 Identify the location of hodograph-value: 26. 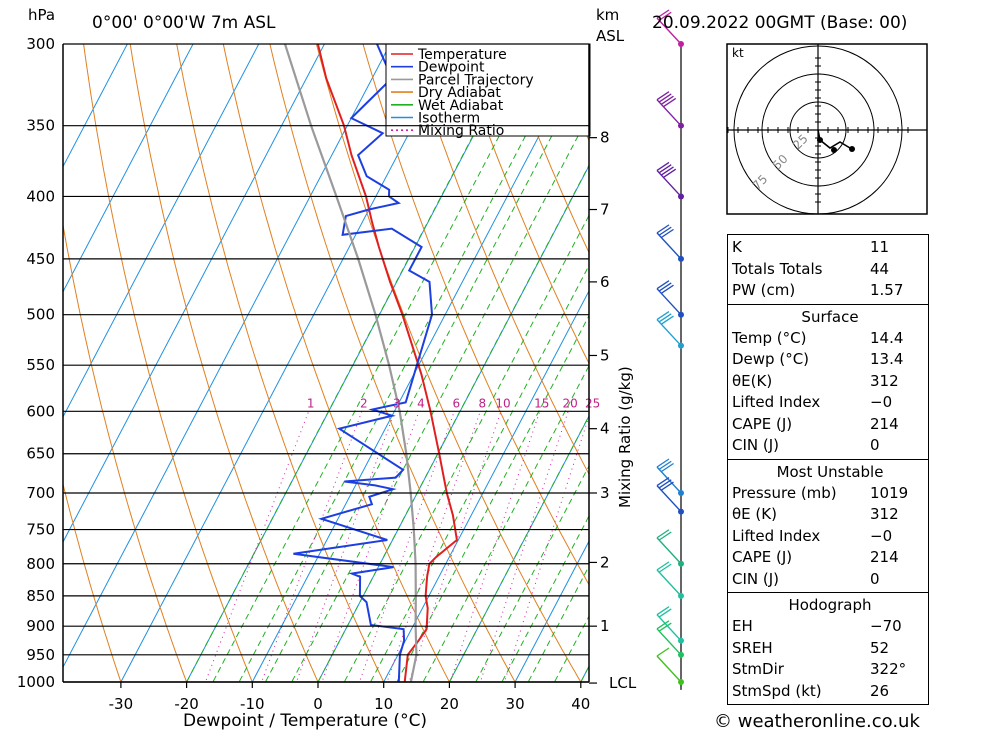
(880, 690).